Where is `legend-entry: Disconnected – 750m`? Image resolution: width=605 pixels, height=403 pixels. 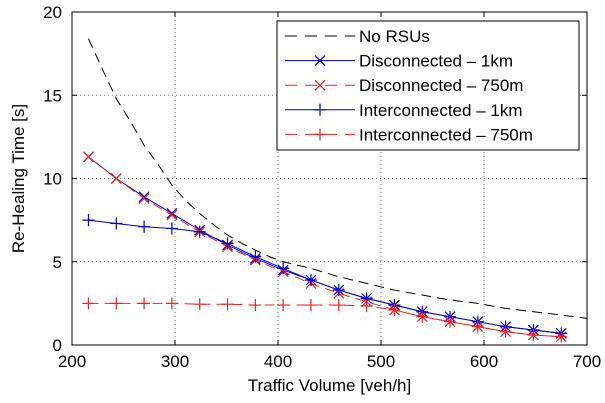
legend-entry: Disconnected – 750m is located at coordinates (404, 85).